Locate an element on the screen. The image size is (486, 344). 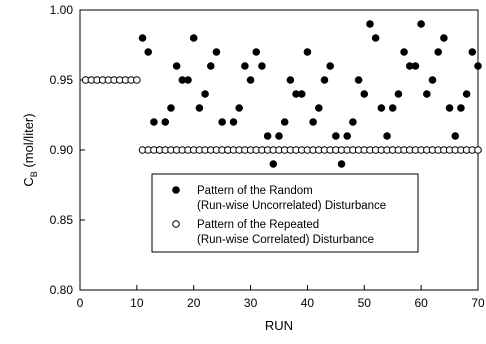
y-axis-ticks: 0.80 0.85 0.90 0.95 1.00 is located at coordinates (67, 150).